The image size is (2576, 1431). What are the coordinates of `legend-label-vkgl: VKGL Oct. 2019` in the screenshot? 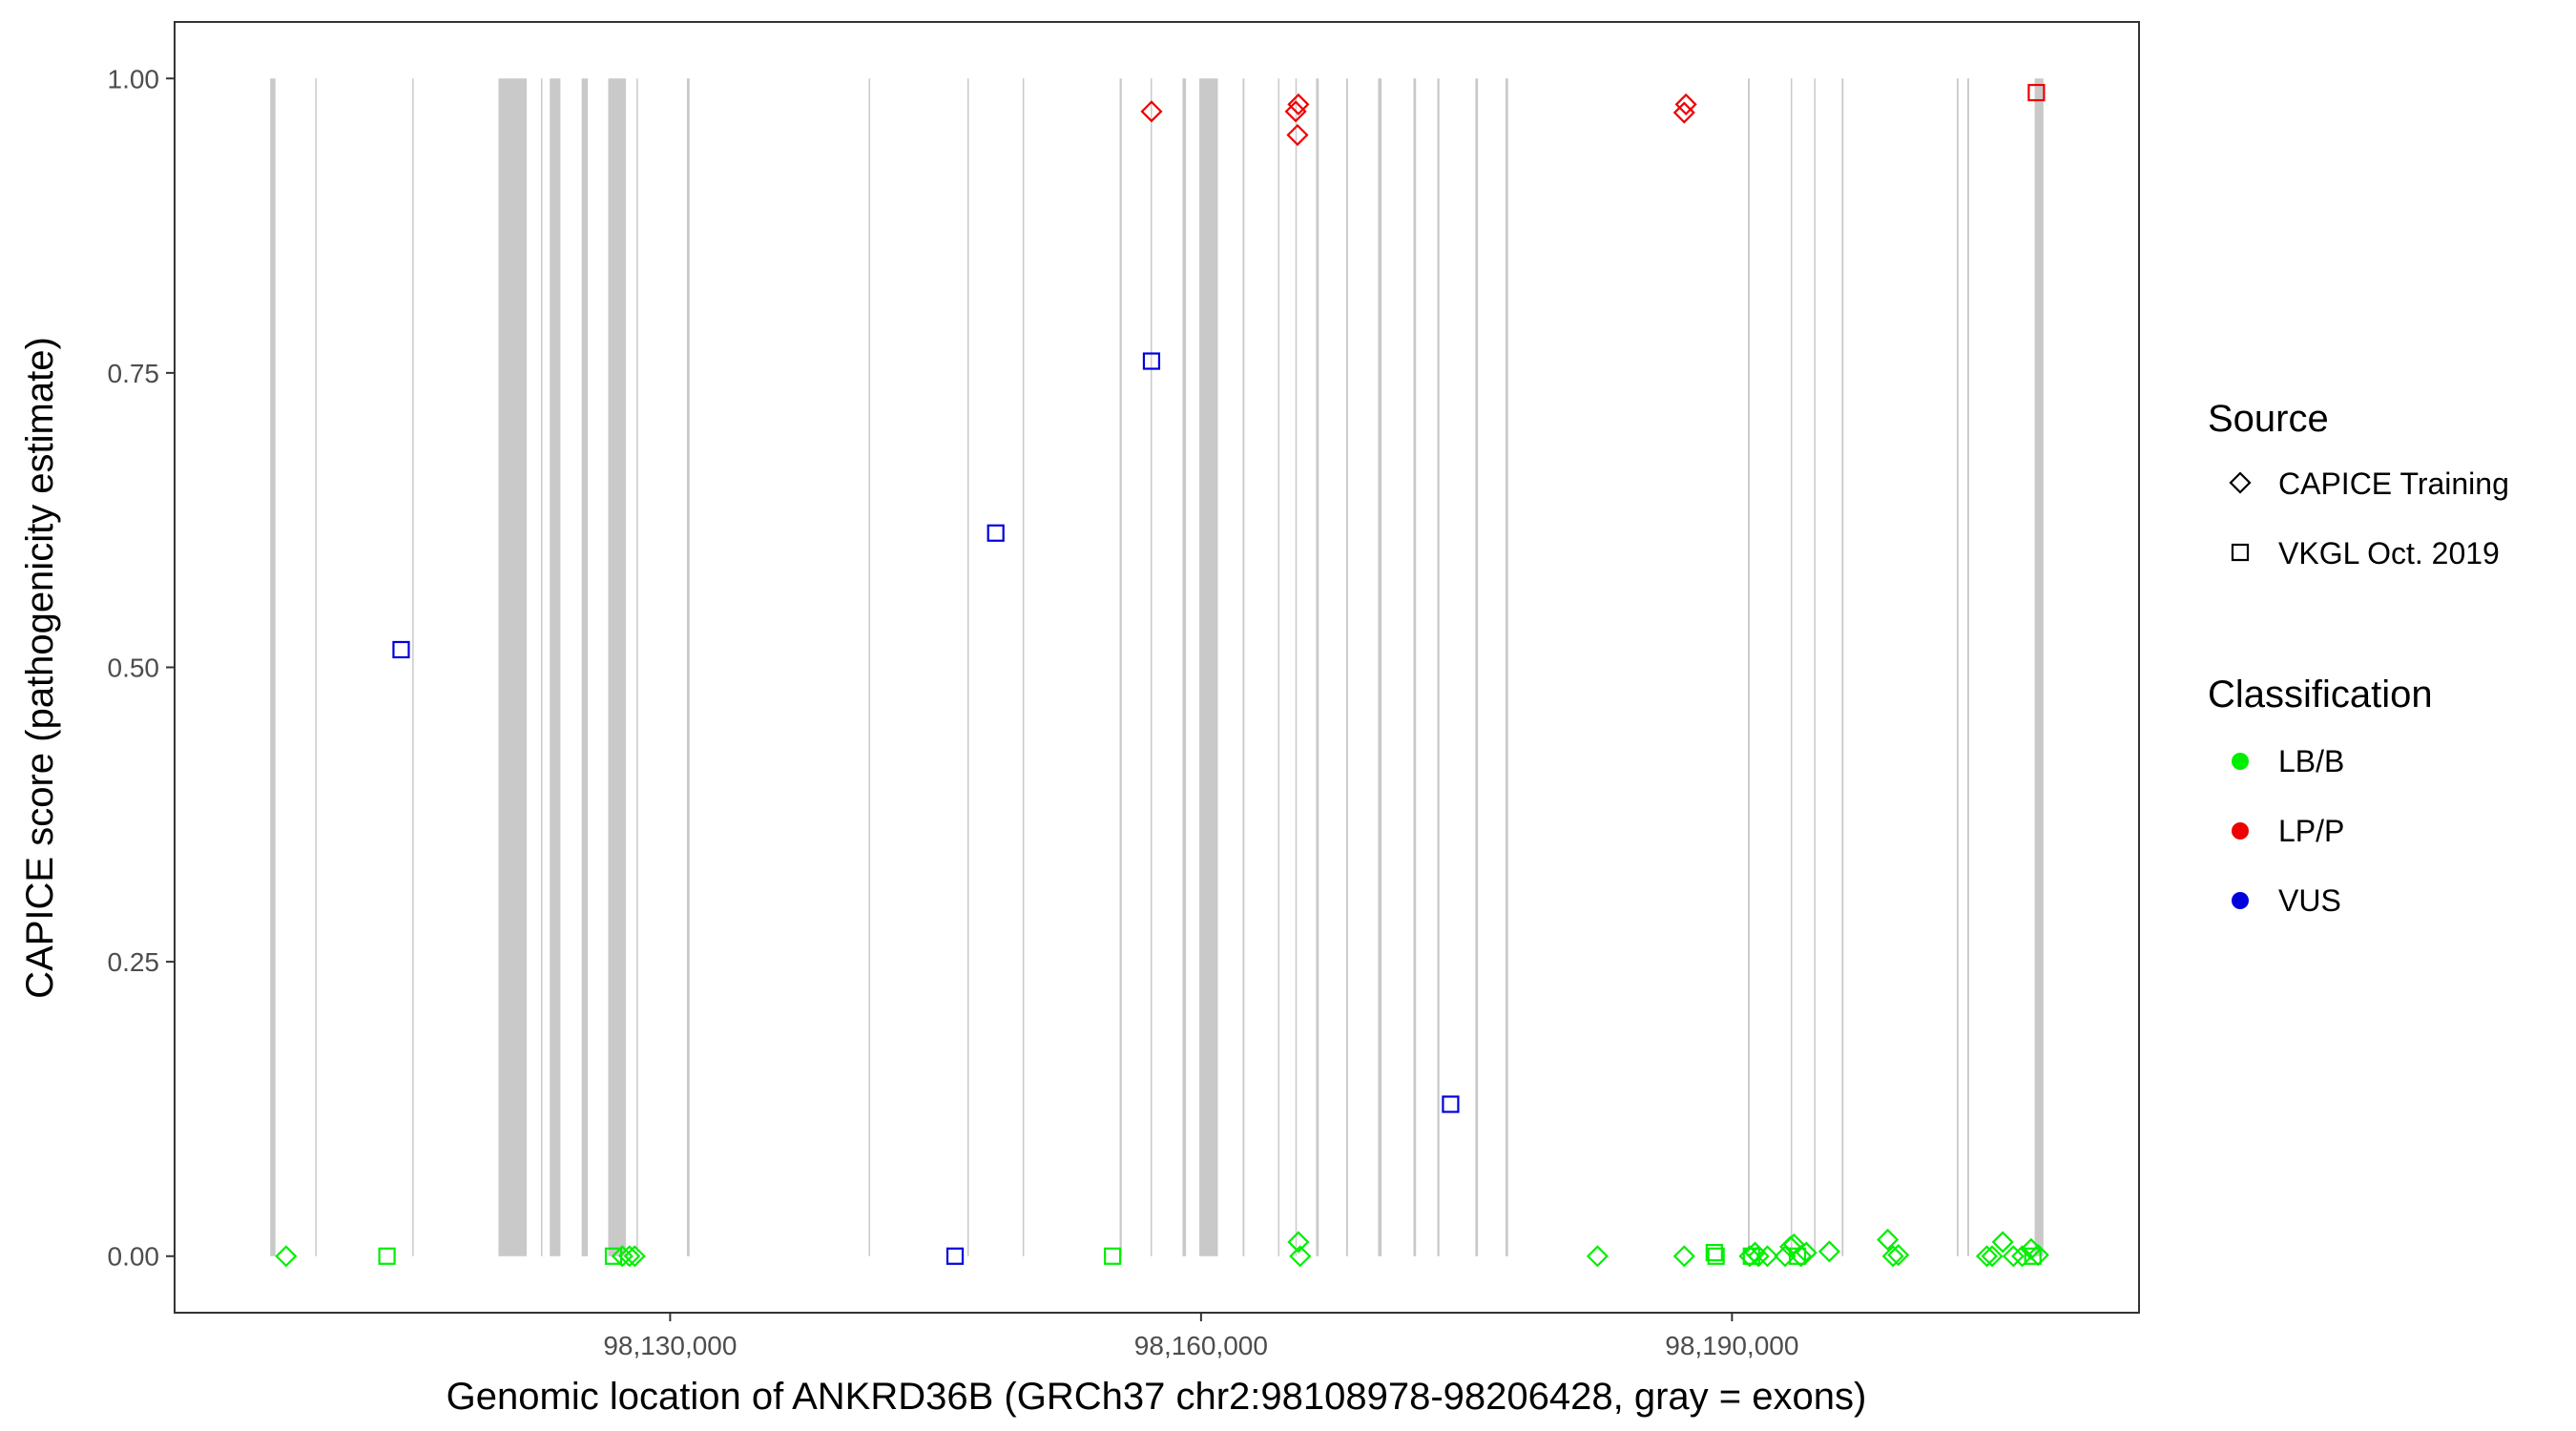 It's located at (2389, 553).